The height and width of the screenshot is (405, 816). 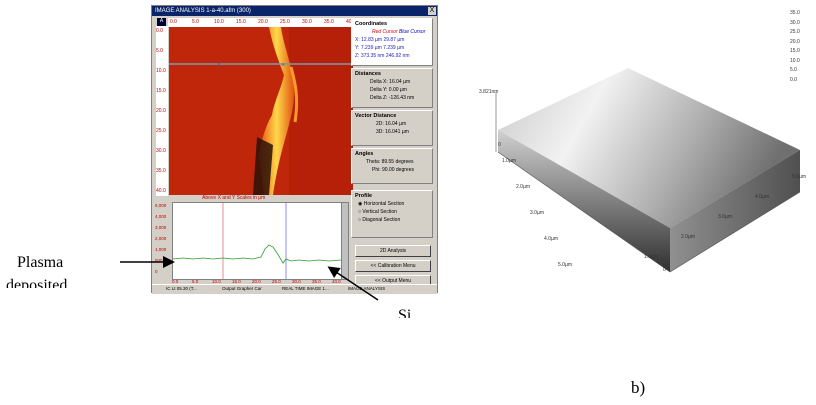 What do you see at coordinates (364, 154) in the screenshot?
I see `angles-heading: Angles` at bounding box center [364, 154].